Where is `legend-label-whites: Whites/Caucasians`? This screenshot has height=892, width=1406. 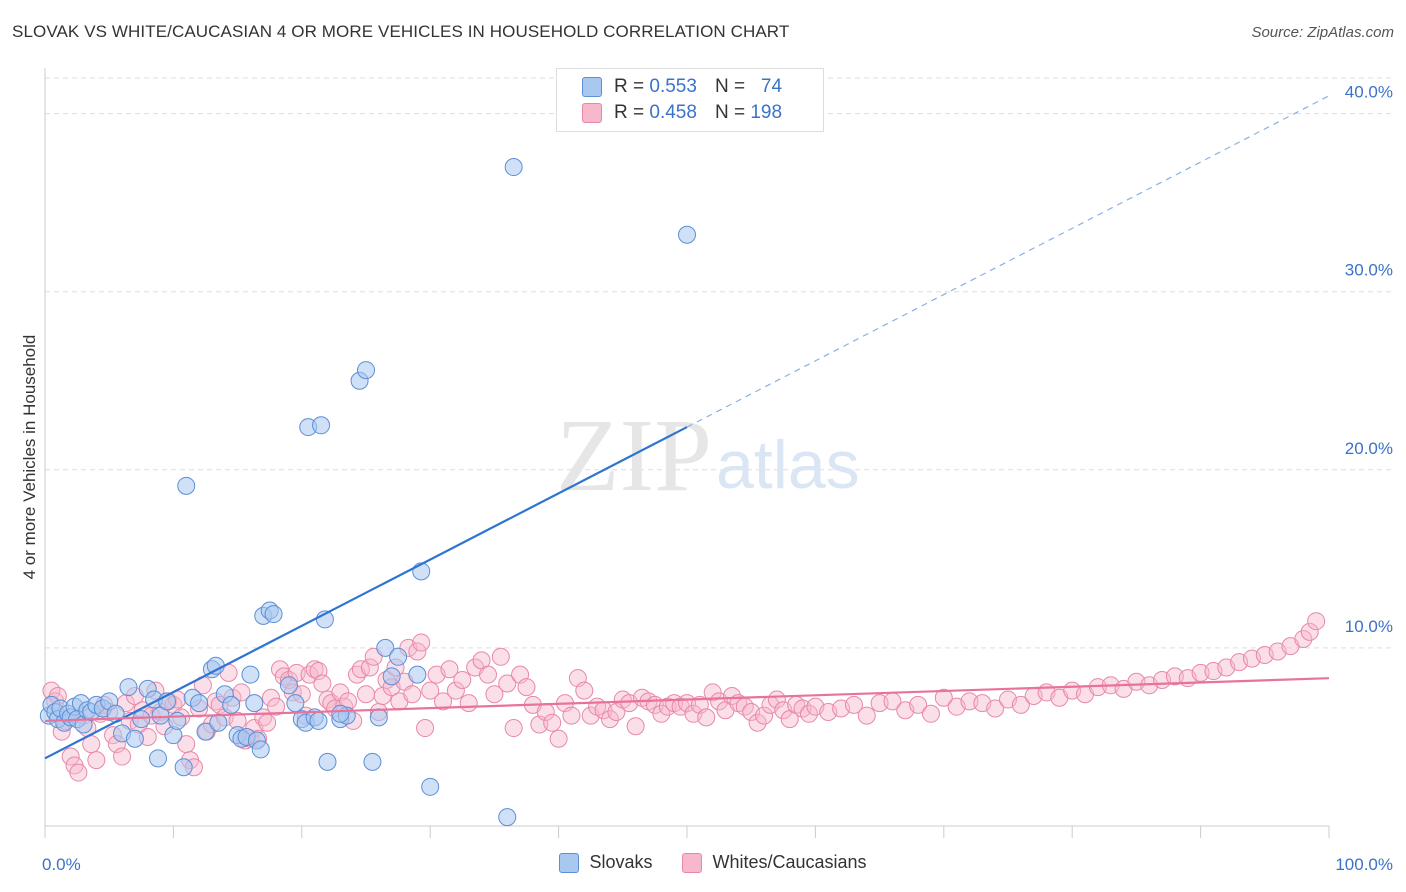 legend-label-whites: Whites/Caucasians is located at coordinates (789, 862).